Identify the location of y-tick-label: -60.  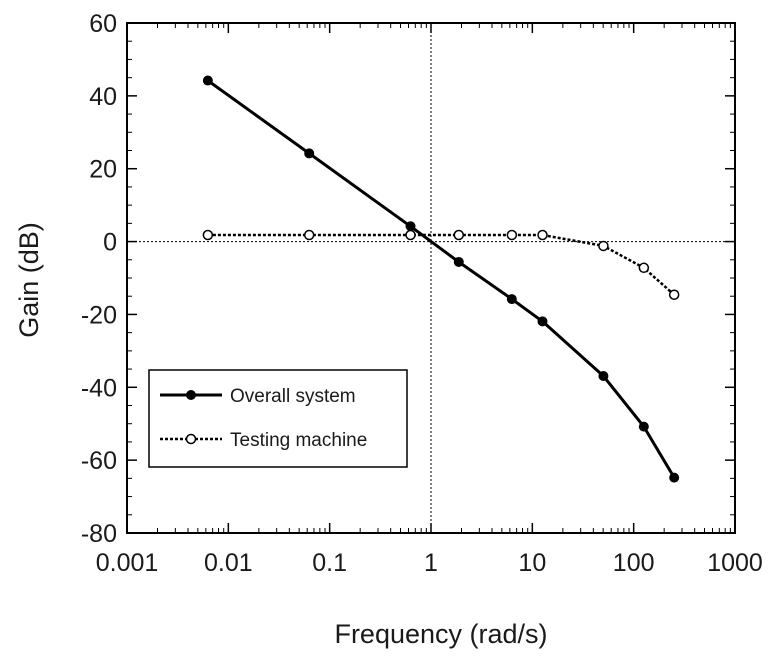
(99, 461).